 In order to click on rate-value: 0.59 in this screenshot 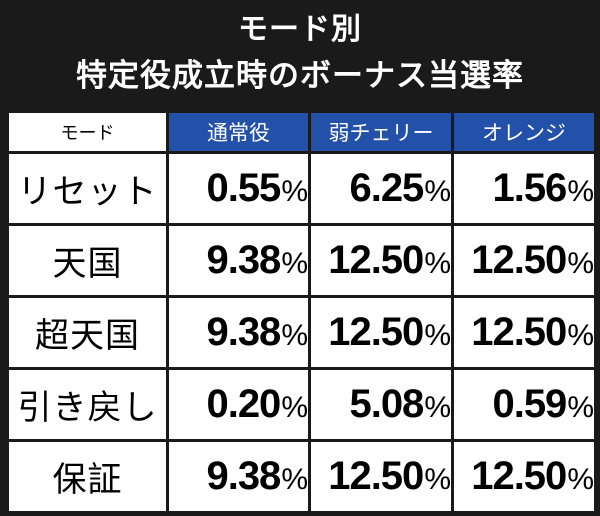, I will do `click(529, 404)`.